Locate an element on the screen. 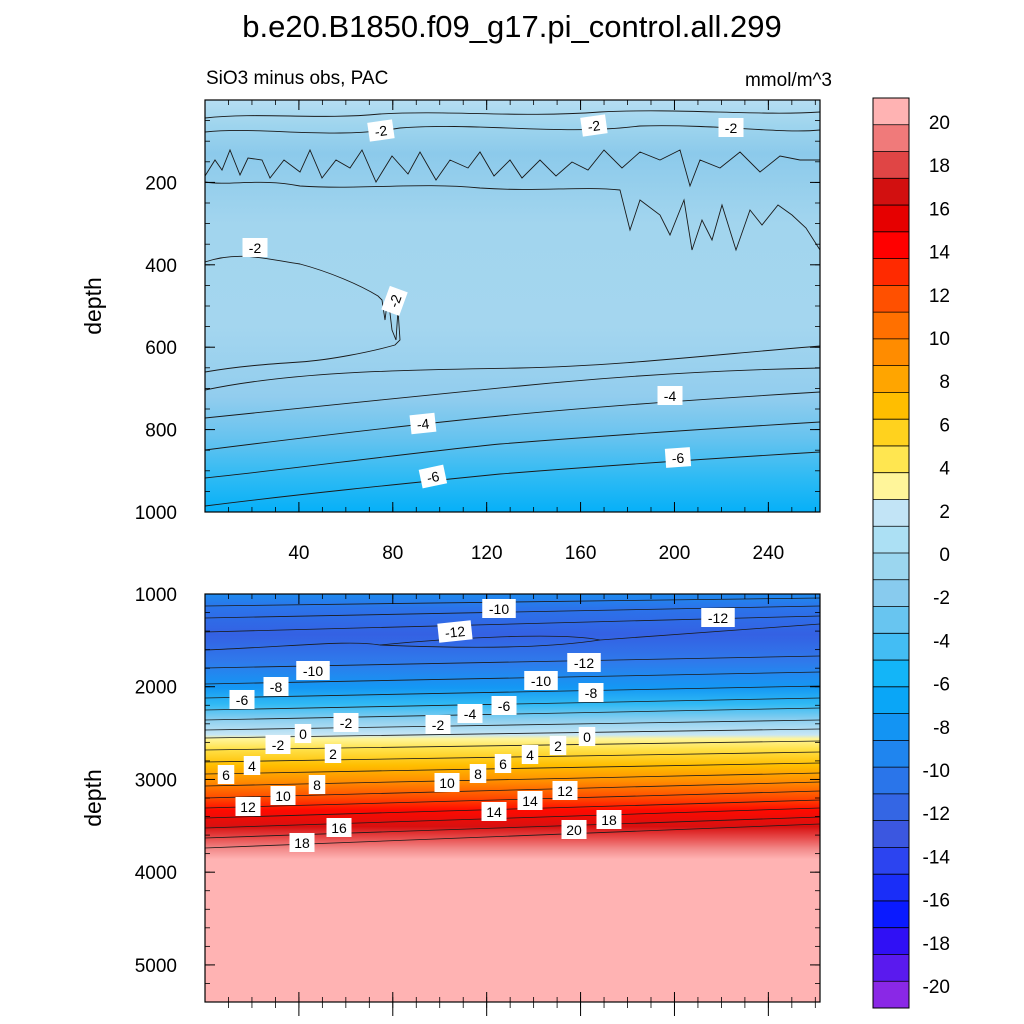 The width and height of the screenshot is (1024, 1024). top-ytick-label: 200 is located at coordinates (161, 183).